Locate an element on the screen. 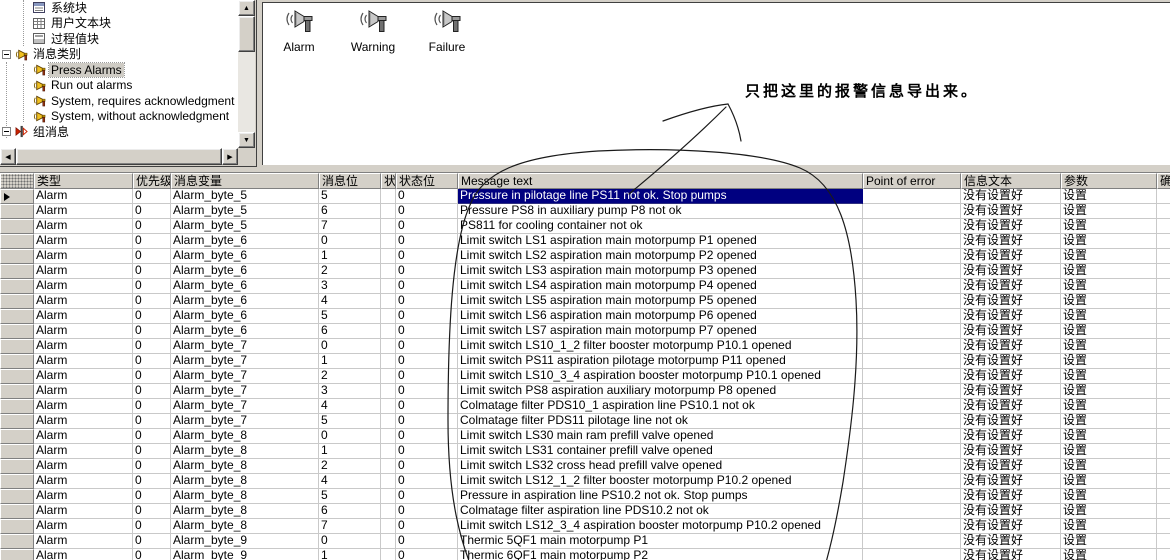  tree-item-press-alarms: Press Alarms is located at coordinates (119, 69).